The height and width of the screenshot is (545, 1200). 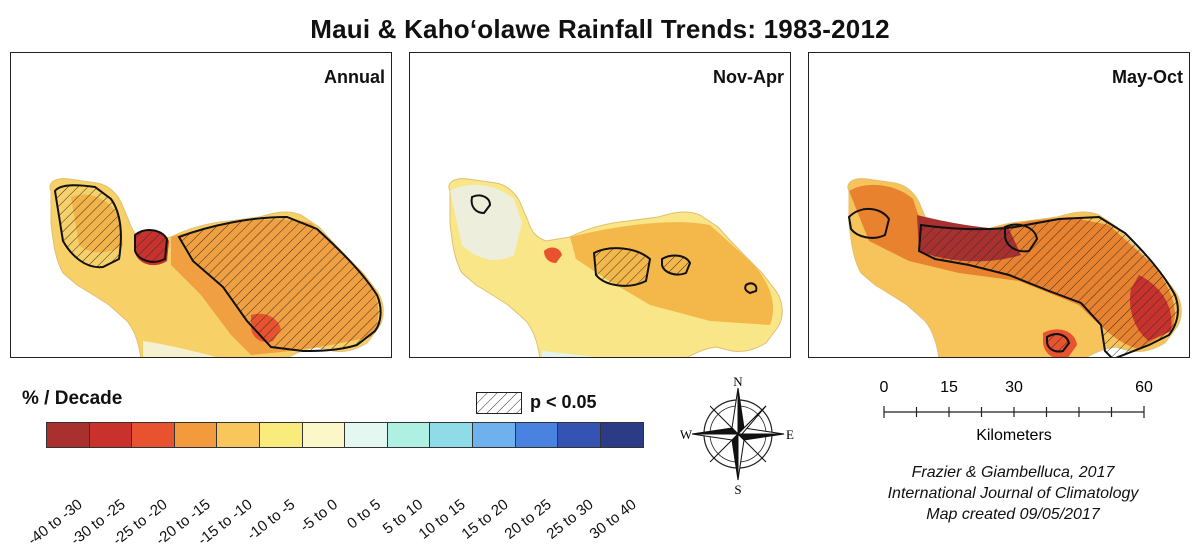 What do you see at coordinates (1144, 387) in the screenshot?
I see `scale-tick-60: 60` at bounding box center [1144, 387].